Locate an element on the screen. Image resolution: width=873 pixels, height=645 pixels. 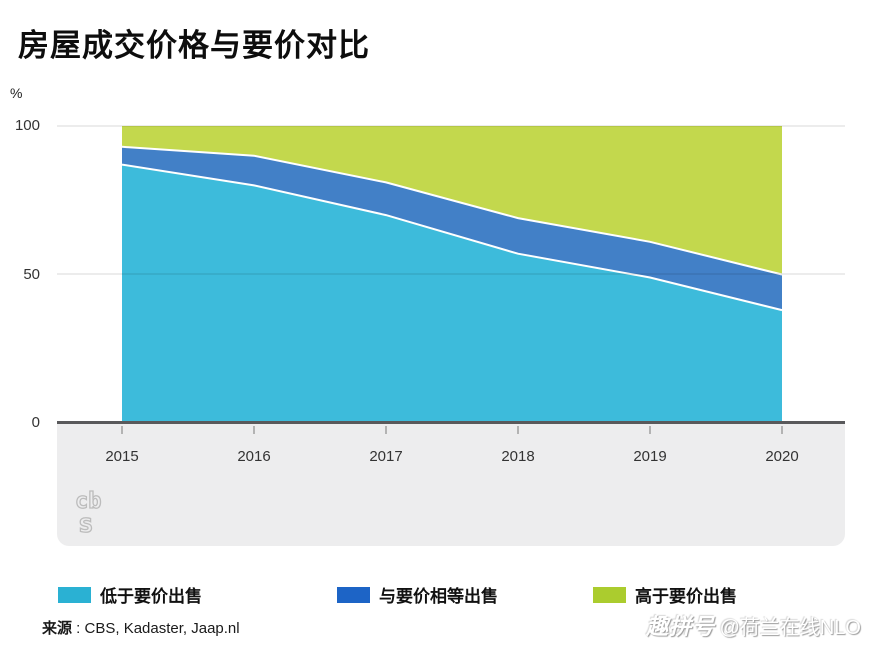
watermark: 趣拼号 @荷兰在线NLO is located at coordinates (753, 625).